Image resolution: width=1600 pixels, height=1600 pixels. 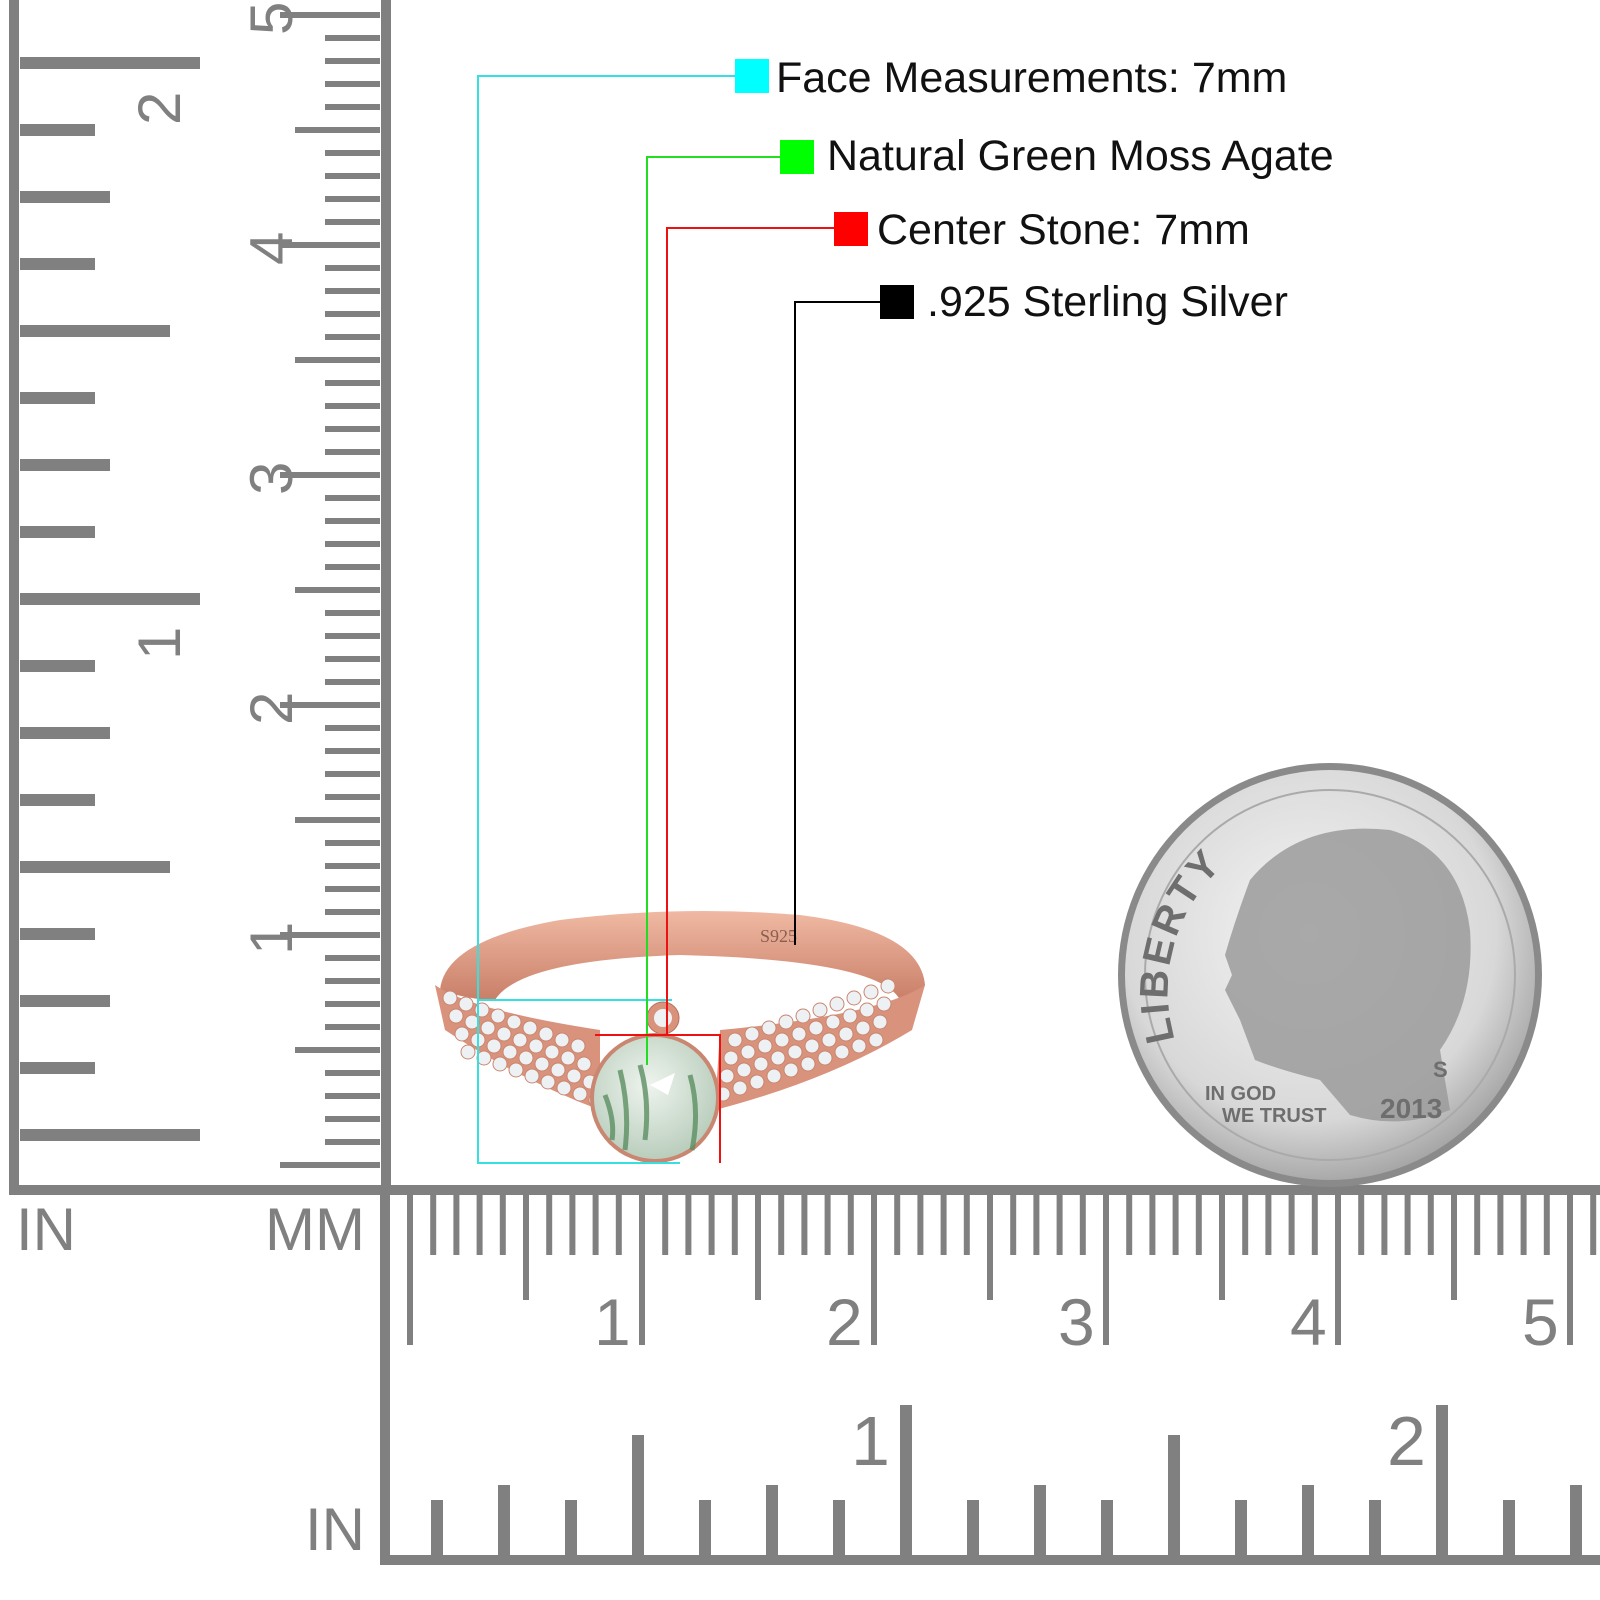 What do you see at coordinates (1076, 1322) in the screenshot?
I see `horizontal-mm-label: 3` at bounding box center [1076, 1322].